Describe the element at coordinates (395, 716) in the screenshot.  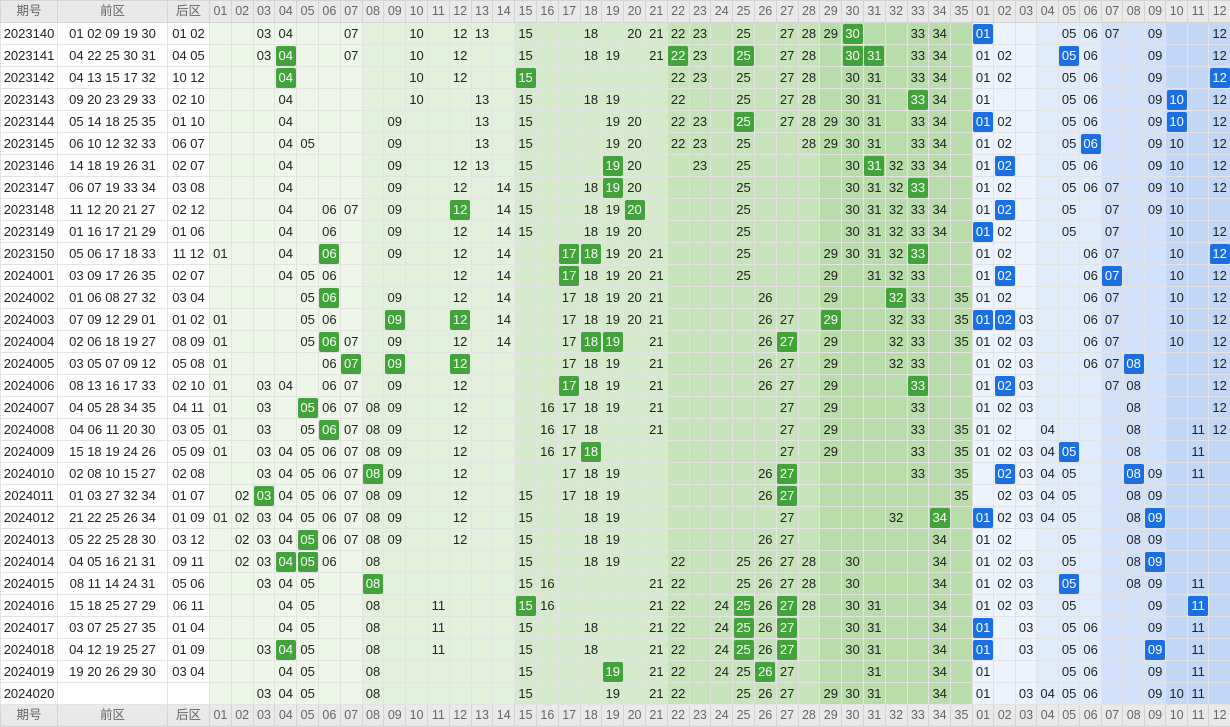
I see `front-col-header: 09` at that location.